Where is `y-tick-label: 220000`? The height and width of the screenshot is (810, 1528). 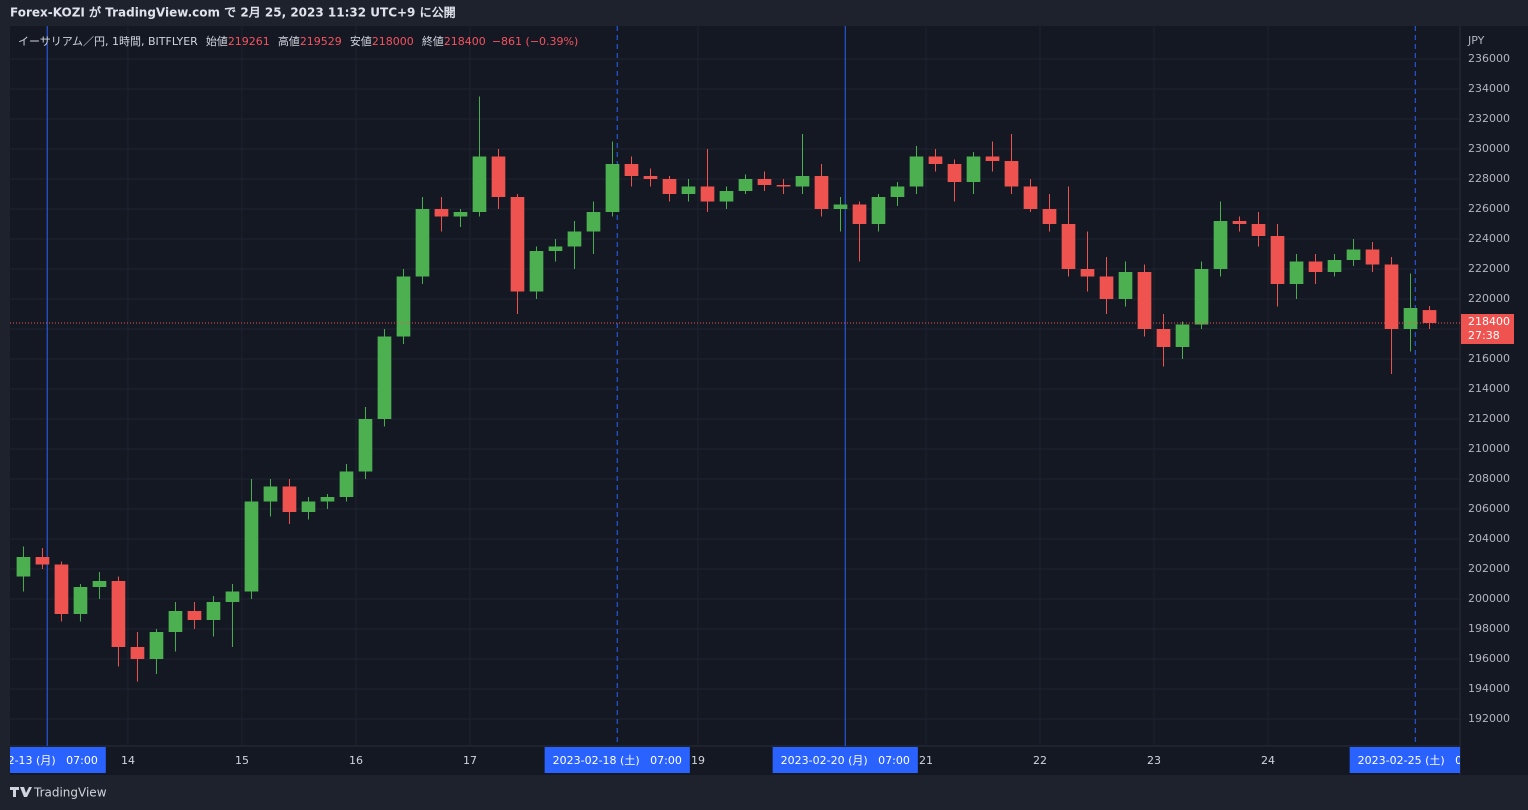 y-tick-label: 220000 is located at coordinates (1489, 298).